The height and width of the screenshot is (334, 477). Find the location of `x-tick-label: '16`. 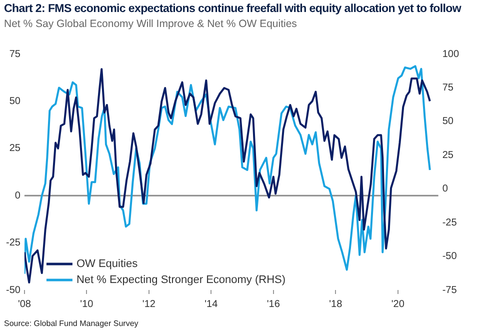

x-tick-label: '16 is located at coordinates (273, 304).